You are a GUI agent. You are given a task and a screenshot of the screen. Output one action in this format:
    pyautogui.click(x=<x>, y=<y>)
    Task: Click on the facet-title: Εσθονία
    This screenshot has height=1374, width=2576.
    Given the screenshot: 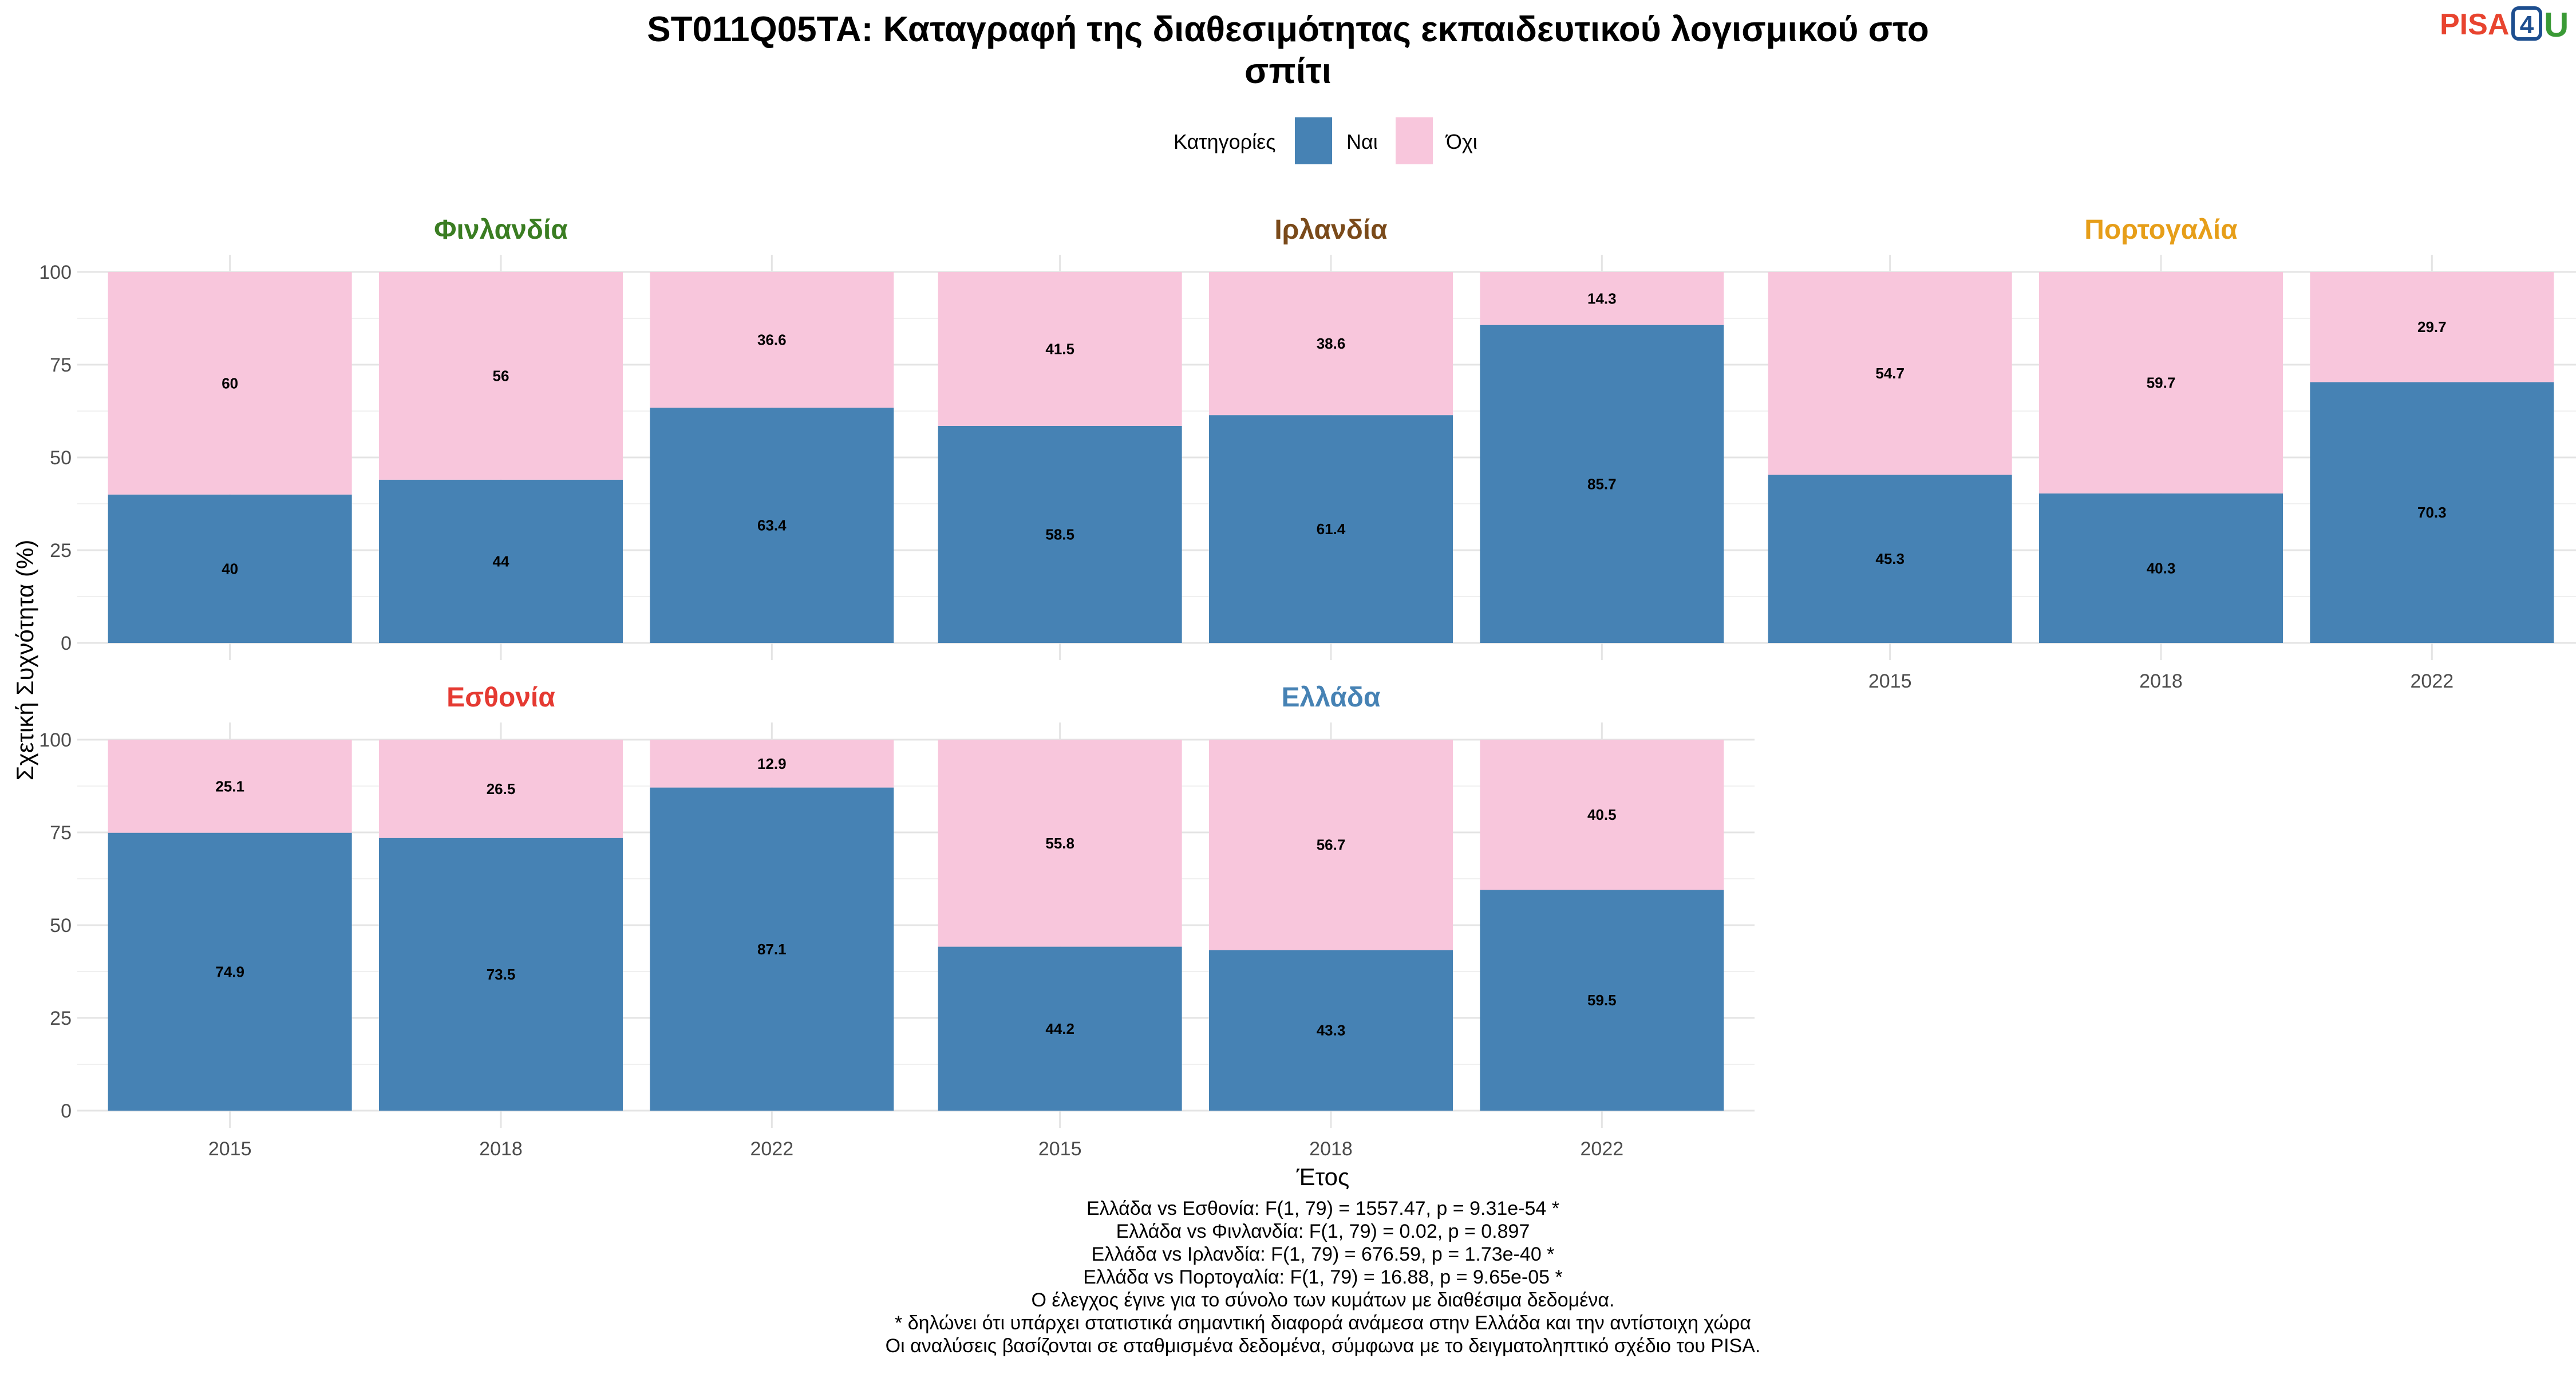 What is the action you would take?
    pyautogui.click(x=501, y=698)
    